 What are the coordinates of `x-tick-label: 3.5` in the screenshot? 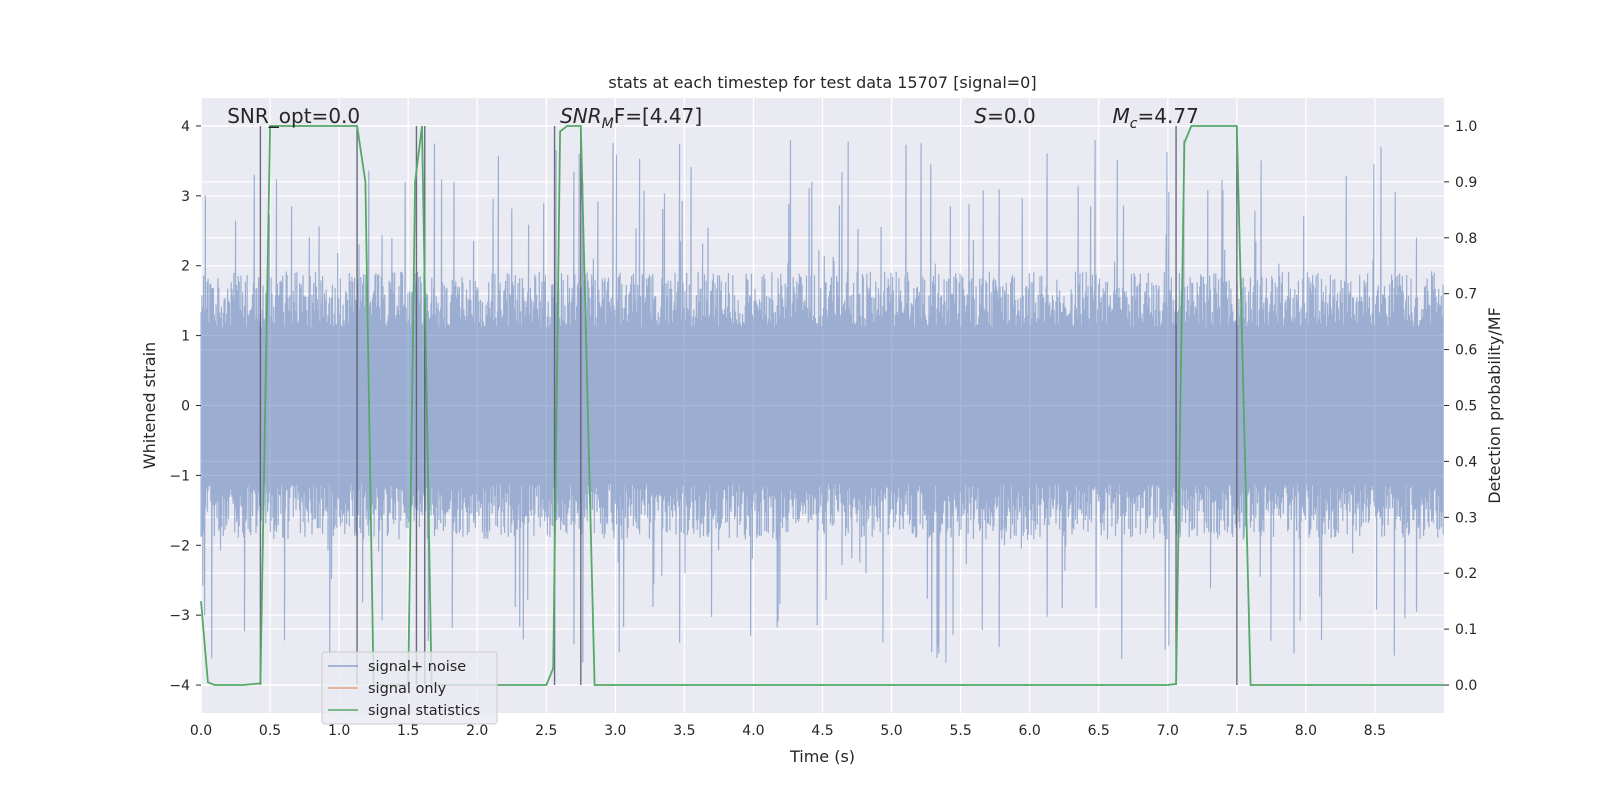 It's located at (684, 731).